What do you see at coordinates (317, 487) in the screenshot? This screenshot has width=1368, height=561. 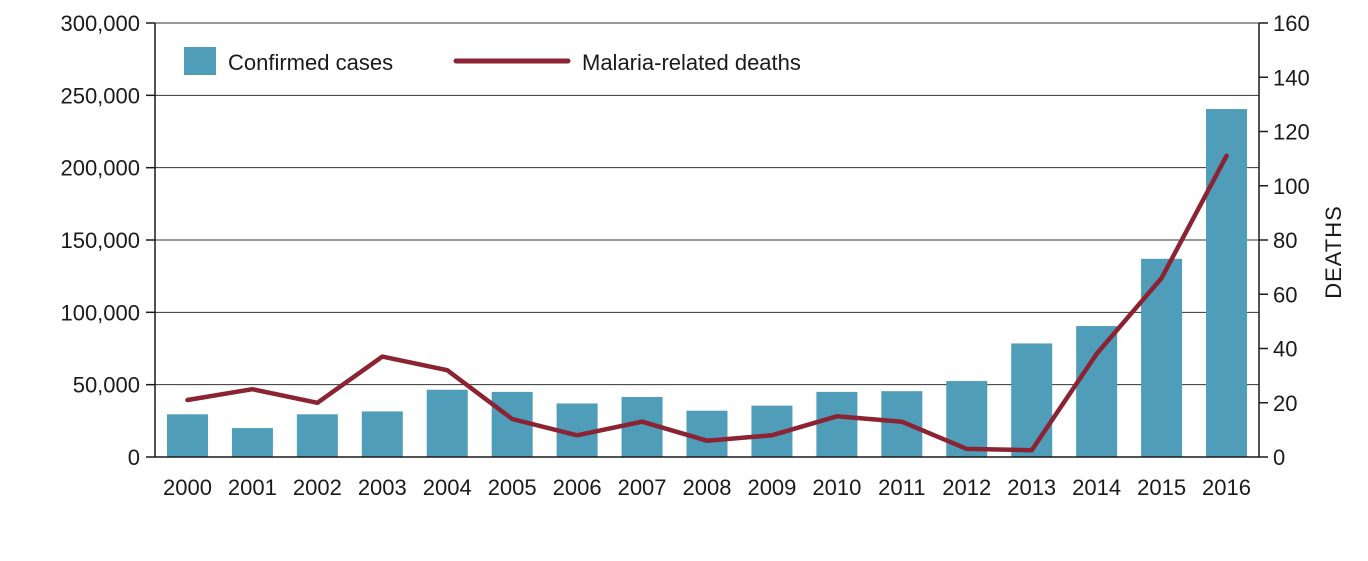 I see `x-tick-label: 2002` at bounding box center [317, 487].